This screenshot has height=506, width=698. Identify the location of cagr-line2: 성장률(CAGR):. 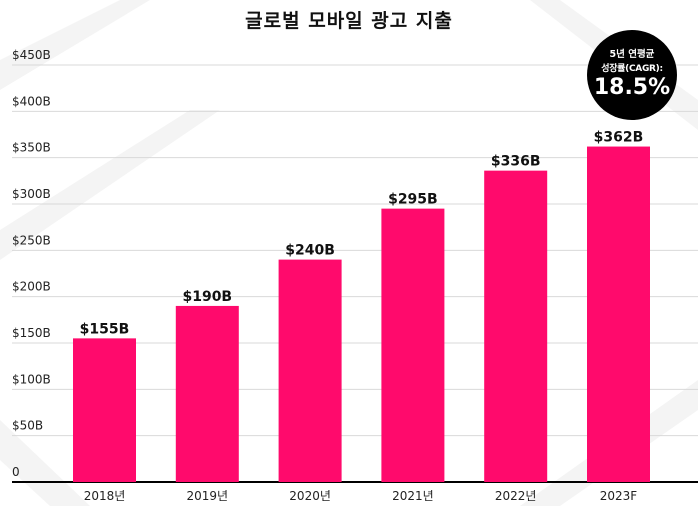
(632, 69).